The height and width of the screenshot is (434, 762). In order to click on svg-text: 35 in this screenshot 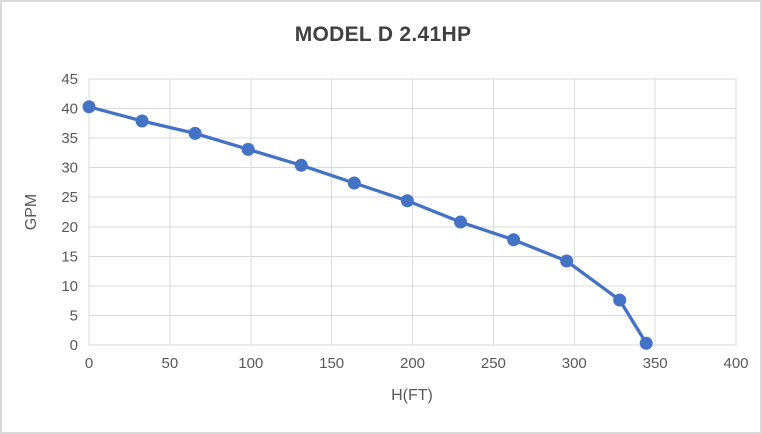, I will do `click(69, 138)`.